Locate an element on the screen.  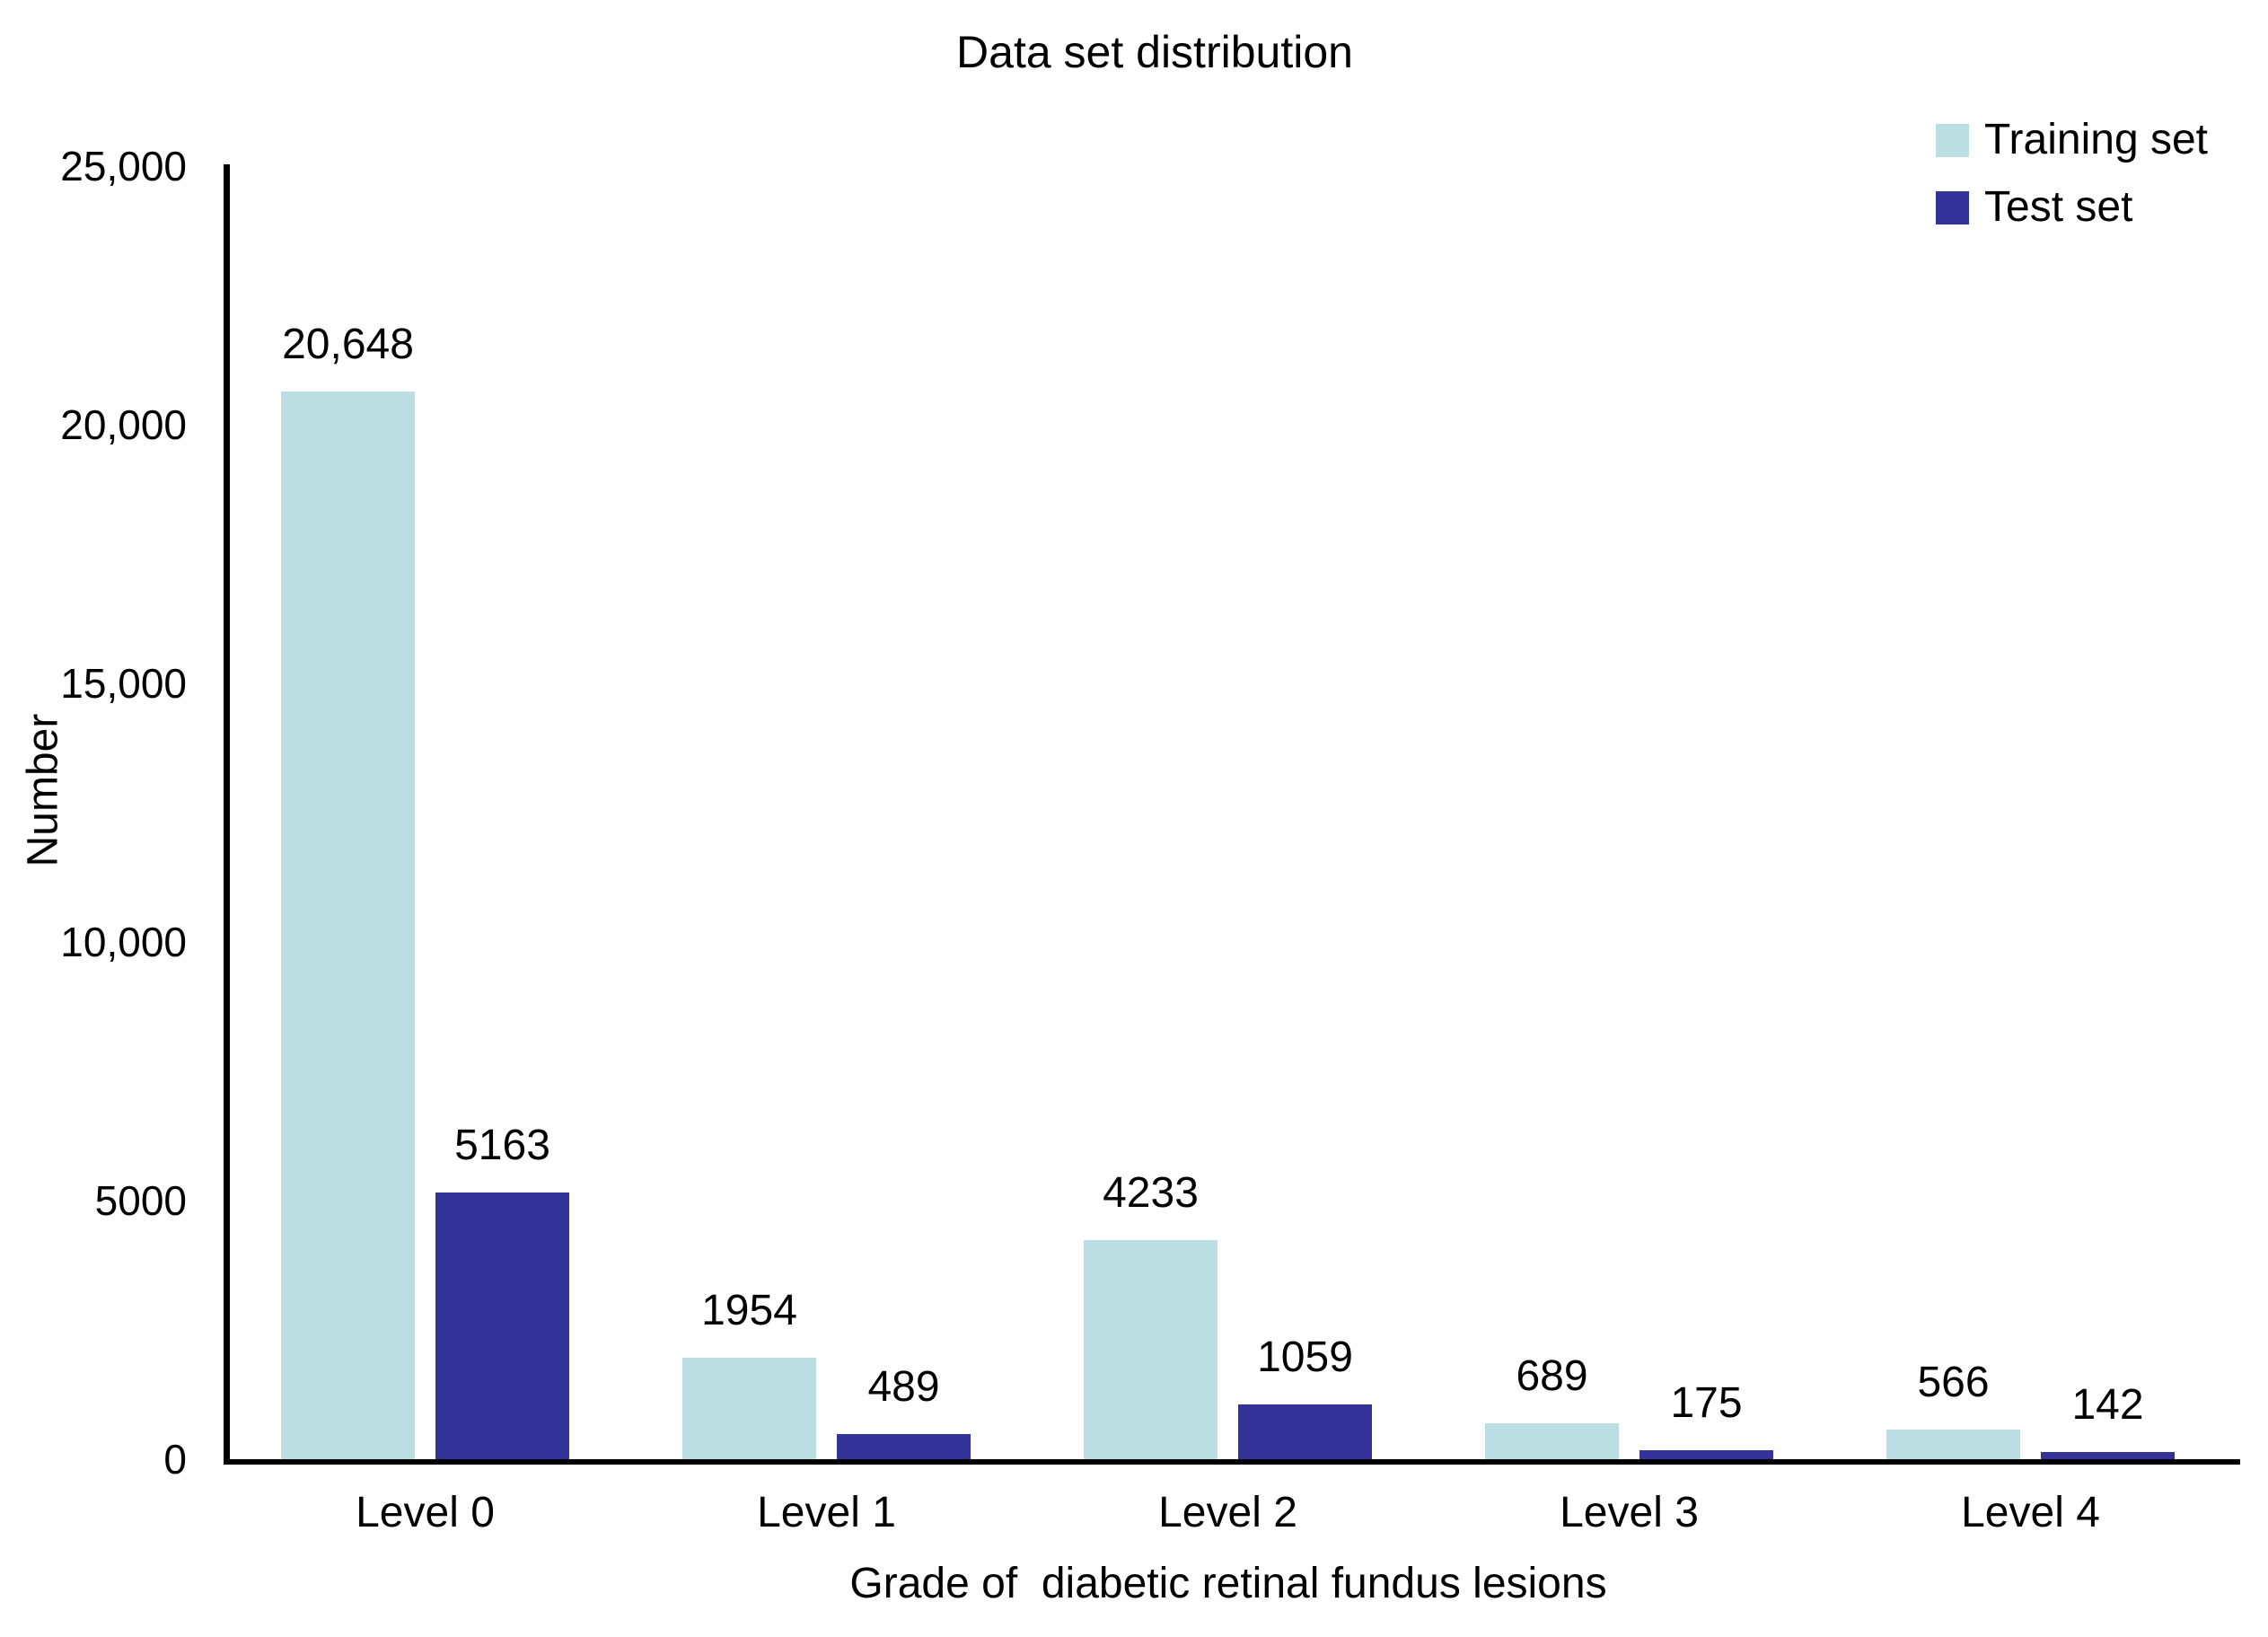
x-tick-label-level-2: Level 2 is located at coordinates (1227, 1513).